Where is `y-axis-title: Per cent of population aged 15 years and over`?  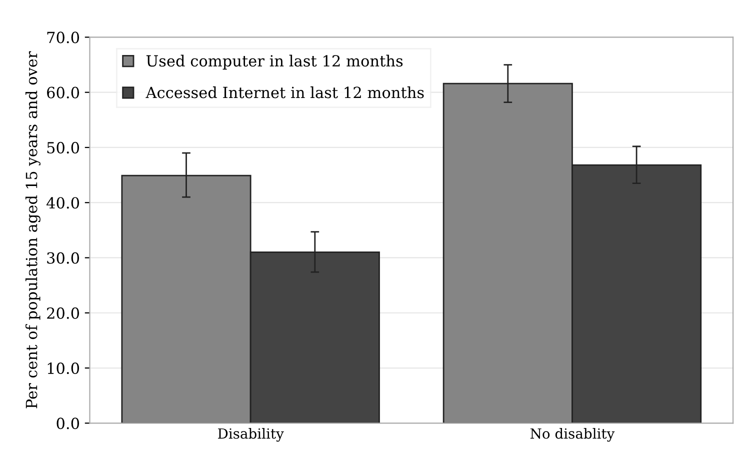 y-axis-title: Per cent of population aged 15 years and over is located at coordinates (32, 229).